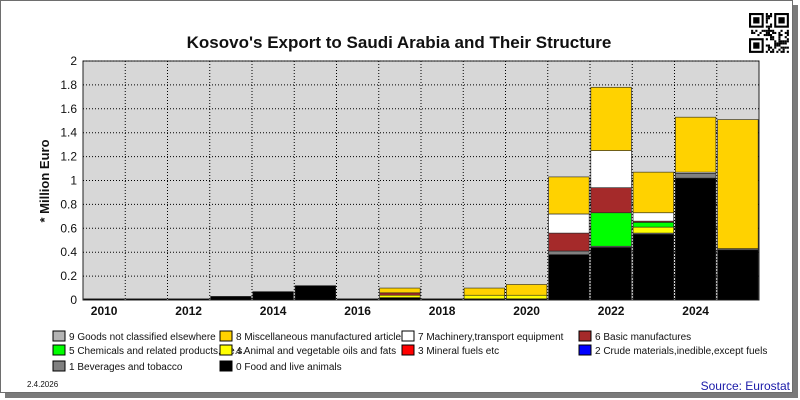 The width and height of the screenshot is (800, 400). I want to click on x-tick-label: 2024, so click(695, 311).